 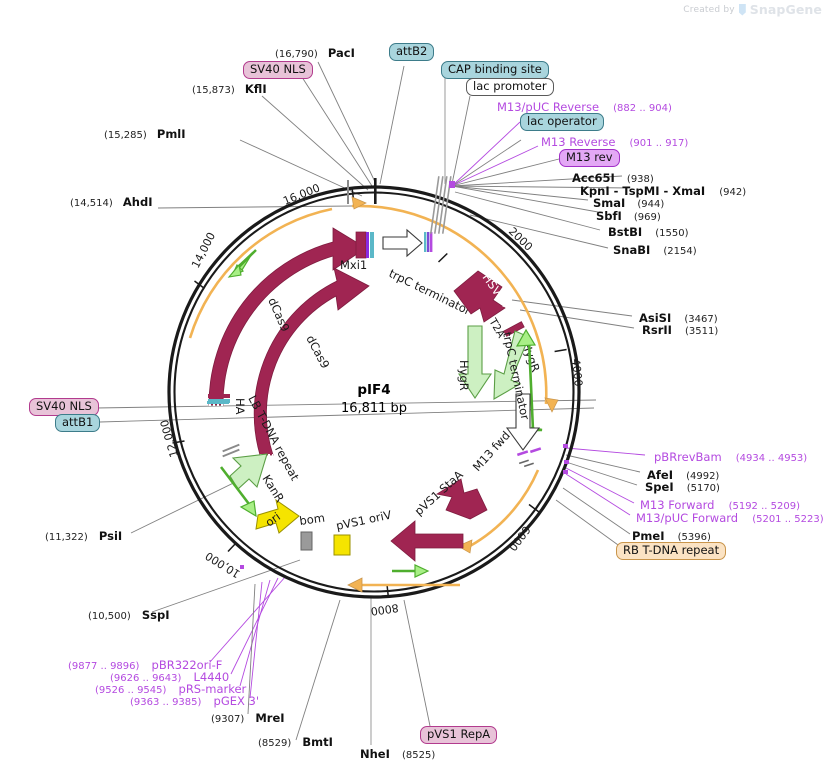 What do you see at coordinates (411, 571) in the screenshot?
I see `green-arrow-bottom-center` at bounding box center [411, 571].